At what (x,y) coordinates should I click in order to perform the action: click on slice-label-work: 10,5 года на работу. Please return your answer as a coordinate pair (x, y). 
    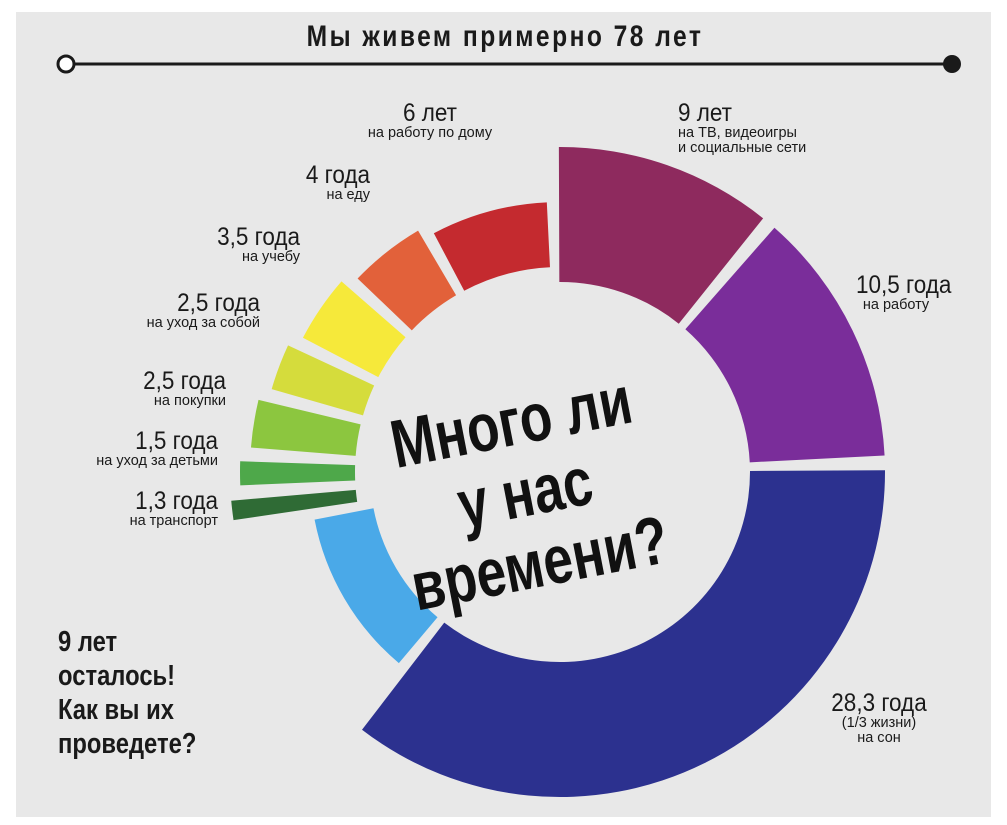
    Looking at the image, I should click on (909, 292).